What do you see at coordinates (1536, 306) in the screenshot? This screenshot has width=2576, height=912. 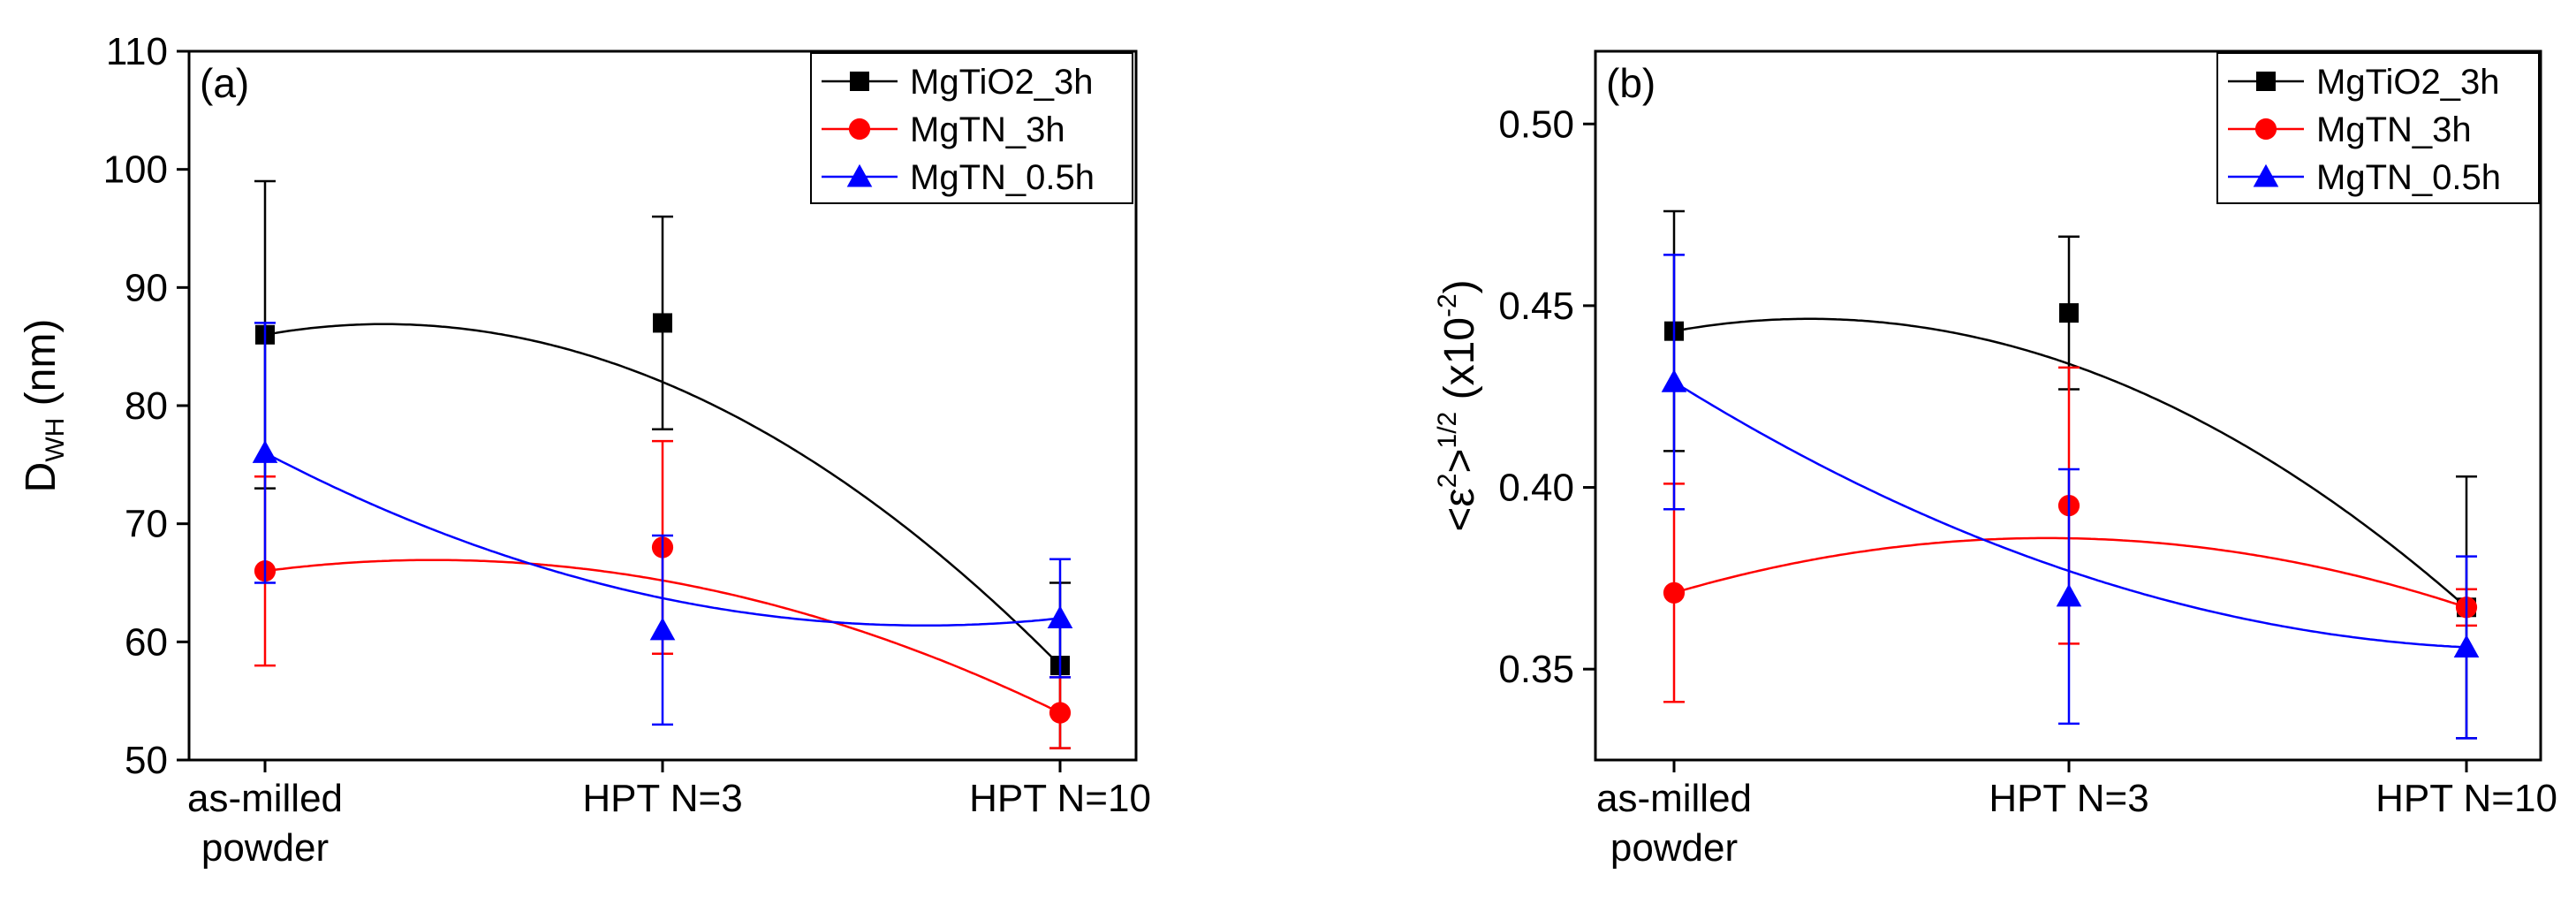 I see `y-tick-label: 0.45` at bounding box center [1536, 306].